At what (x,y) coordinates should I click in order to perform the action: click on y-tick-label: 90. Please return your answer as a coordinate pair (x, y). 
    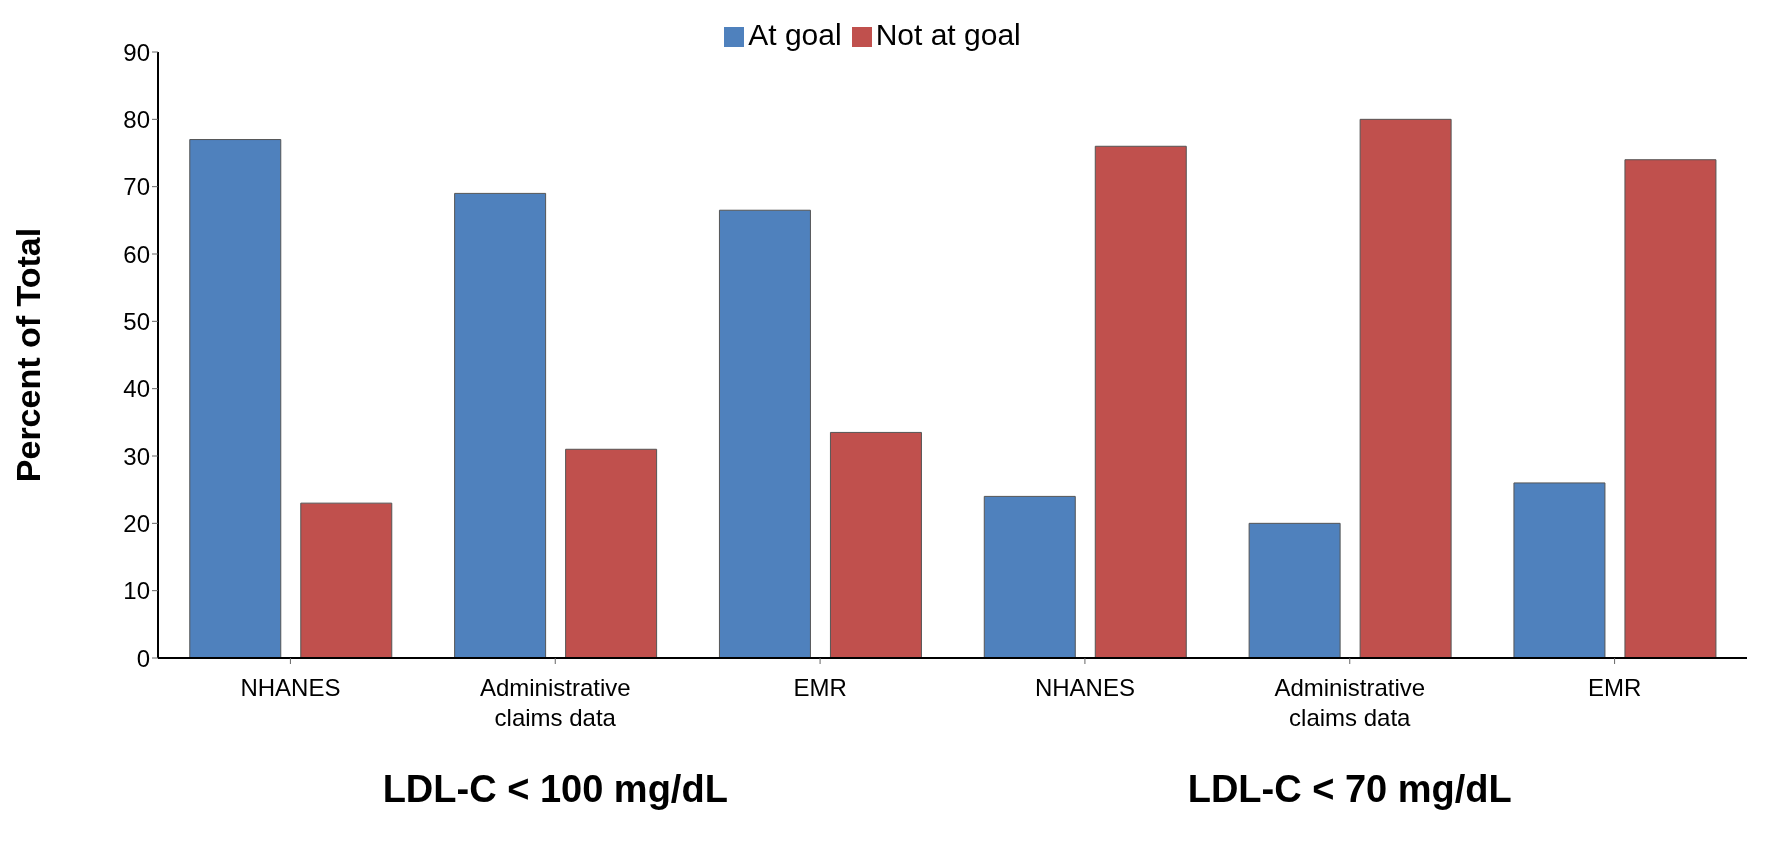
    Looking at the image, I should click on (136, 52).